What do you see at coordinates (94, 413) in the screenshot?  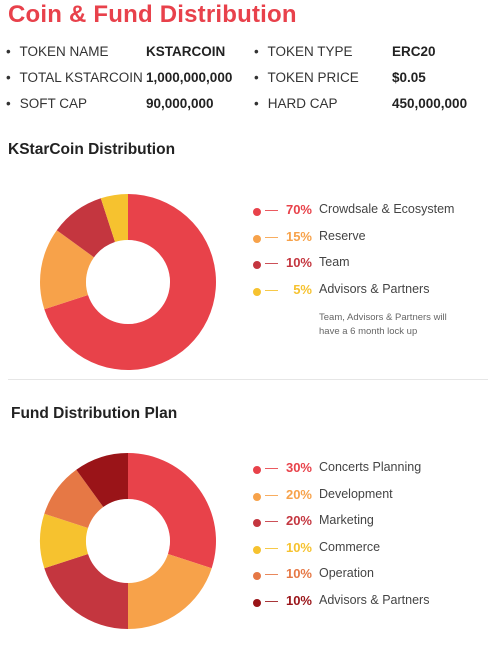 I see `fund-distribution-title: Fund Distribution Plan` at bounding box center [94, 413].